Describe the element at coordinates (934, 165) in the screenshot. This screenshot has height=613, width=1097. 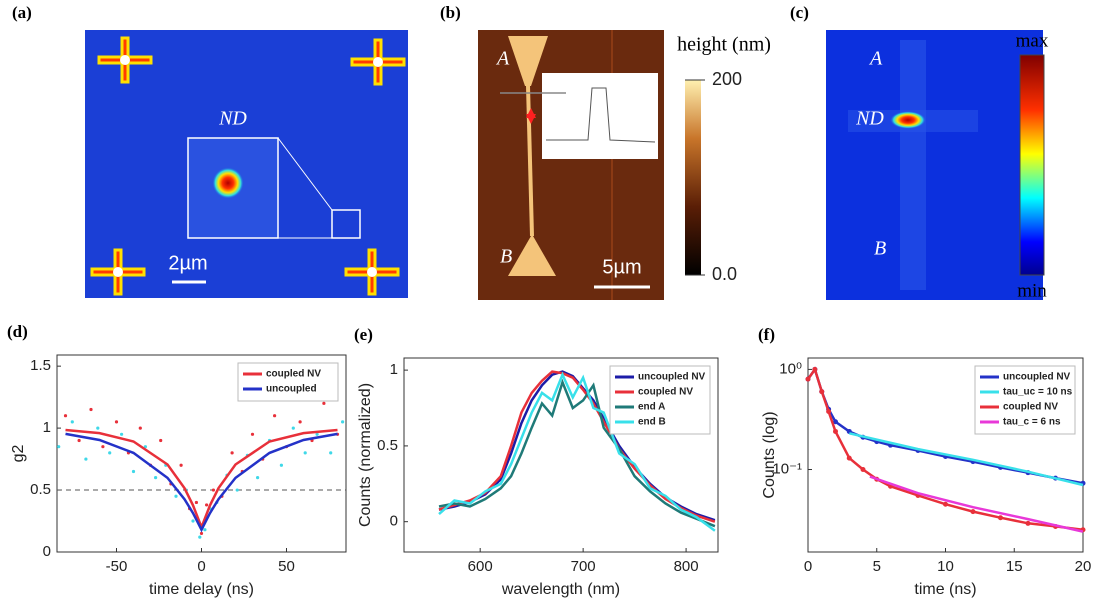
I see `image` at that location.